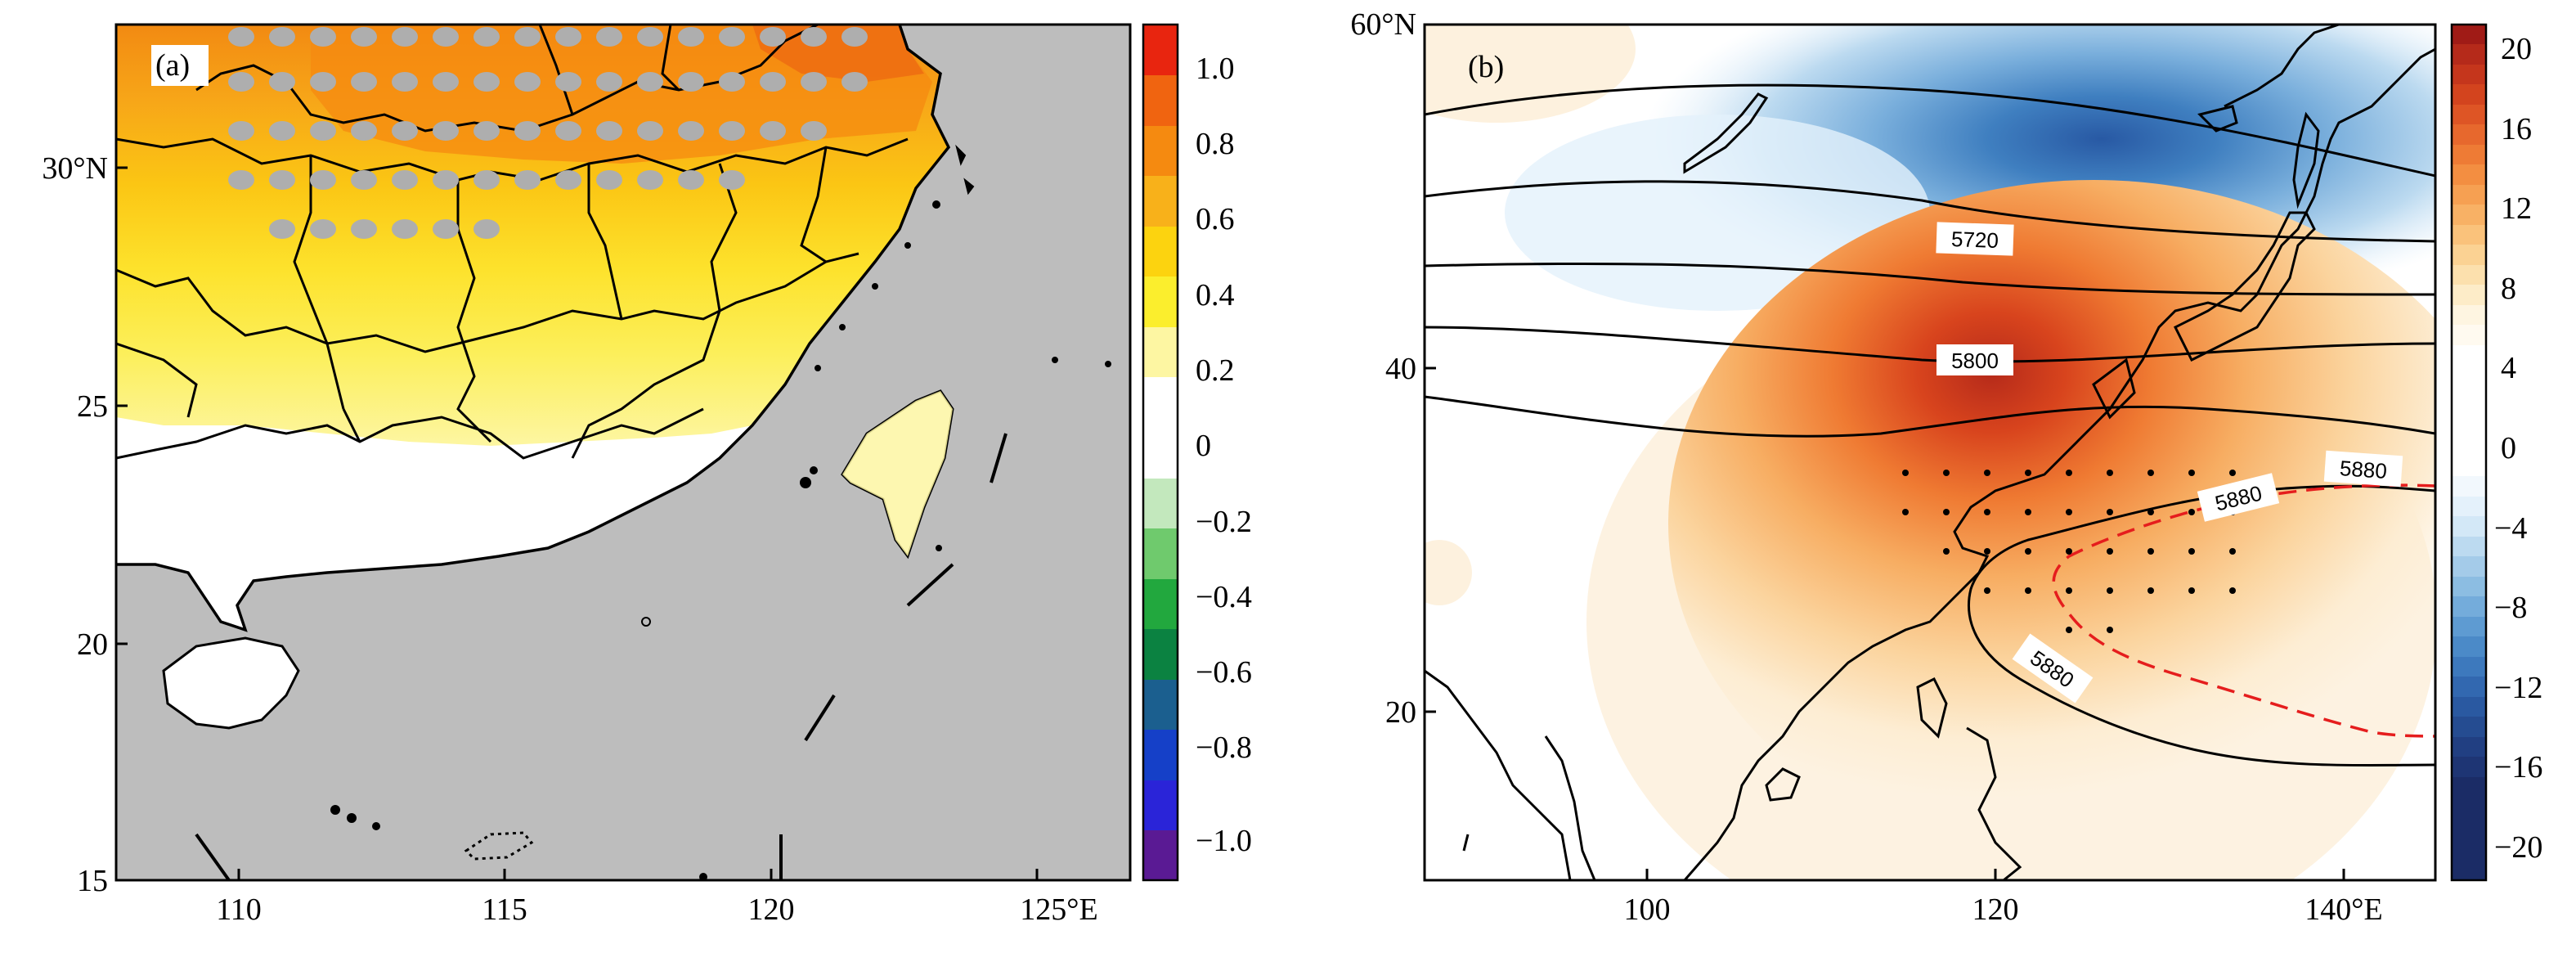 This screenshot has height=962, width=2576. I want to click on panel-a-colorbar-tick: 0.8, so click(1216, 144).